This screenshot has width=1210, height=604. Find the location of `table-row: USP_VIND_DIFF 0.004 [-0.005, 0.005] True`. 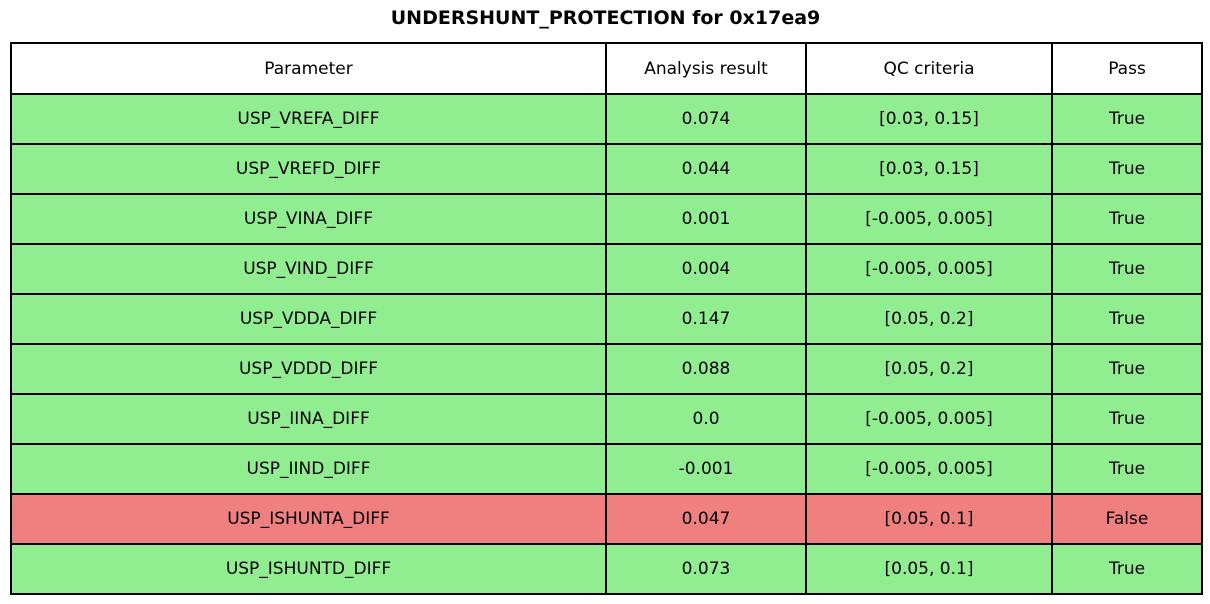

table-row: USP_VIND_DIFF 0.004 [-0.005, 0.005] True is located at coordinates (606, 269).